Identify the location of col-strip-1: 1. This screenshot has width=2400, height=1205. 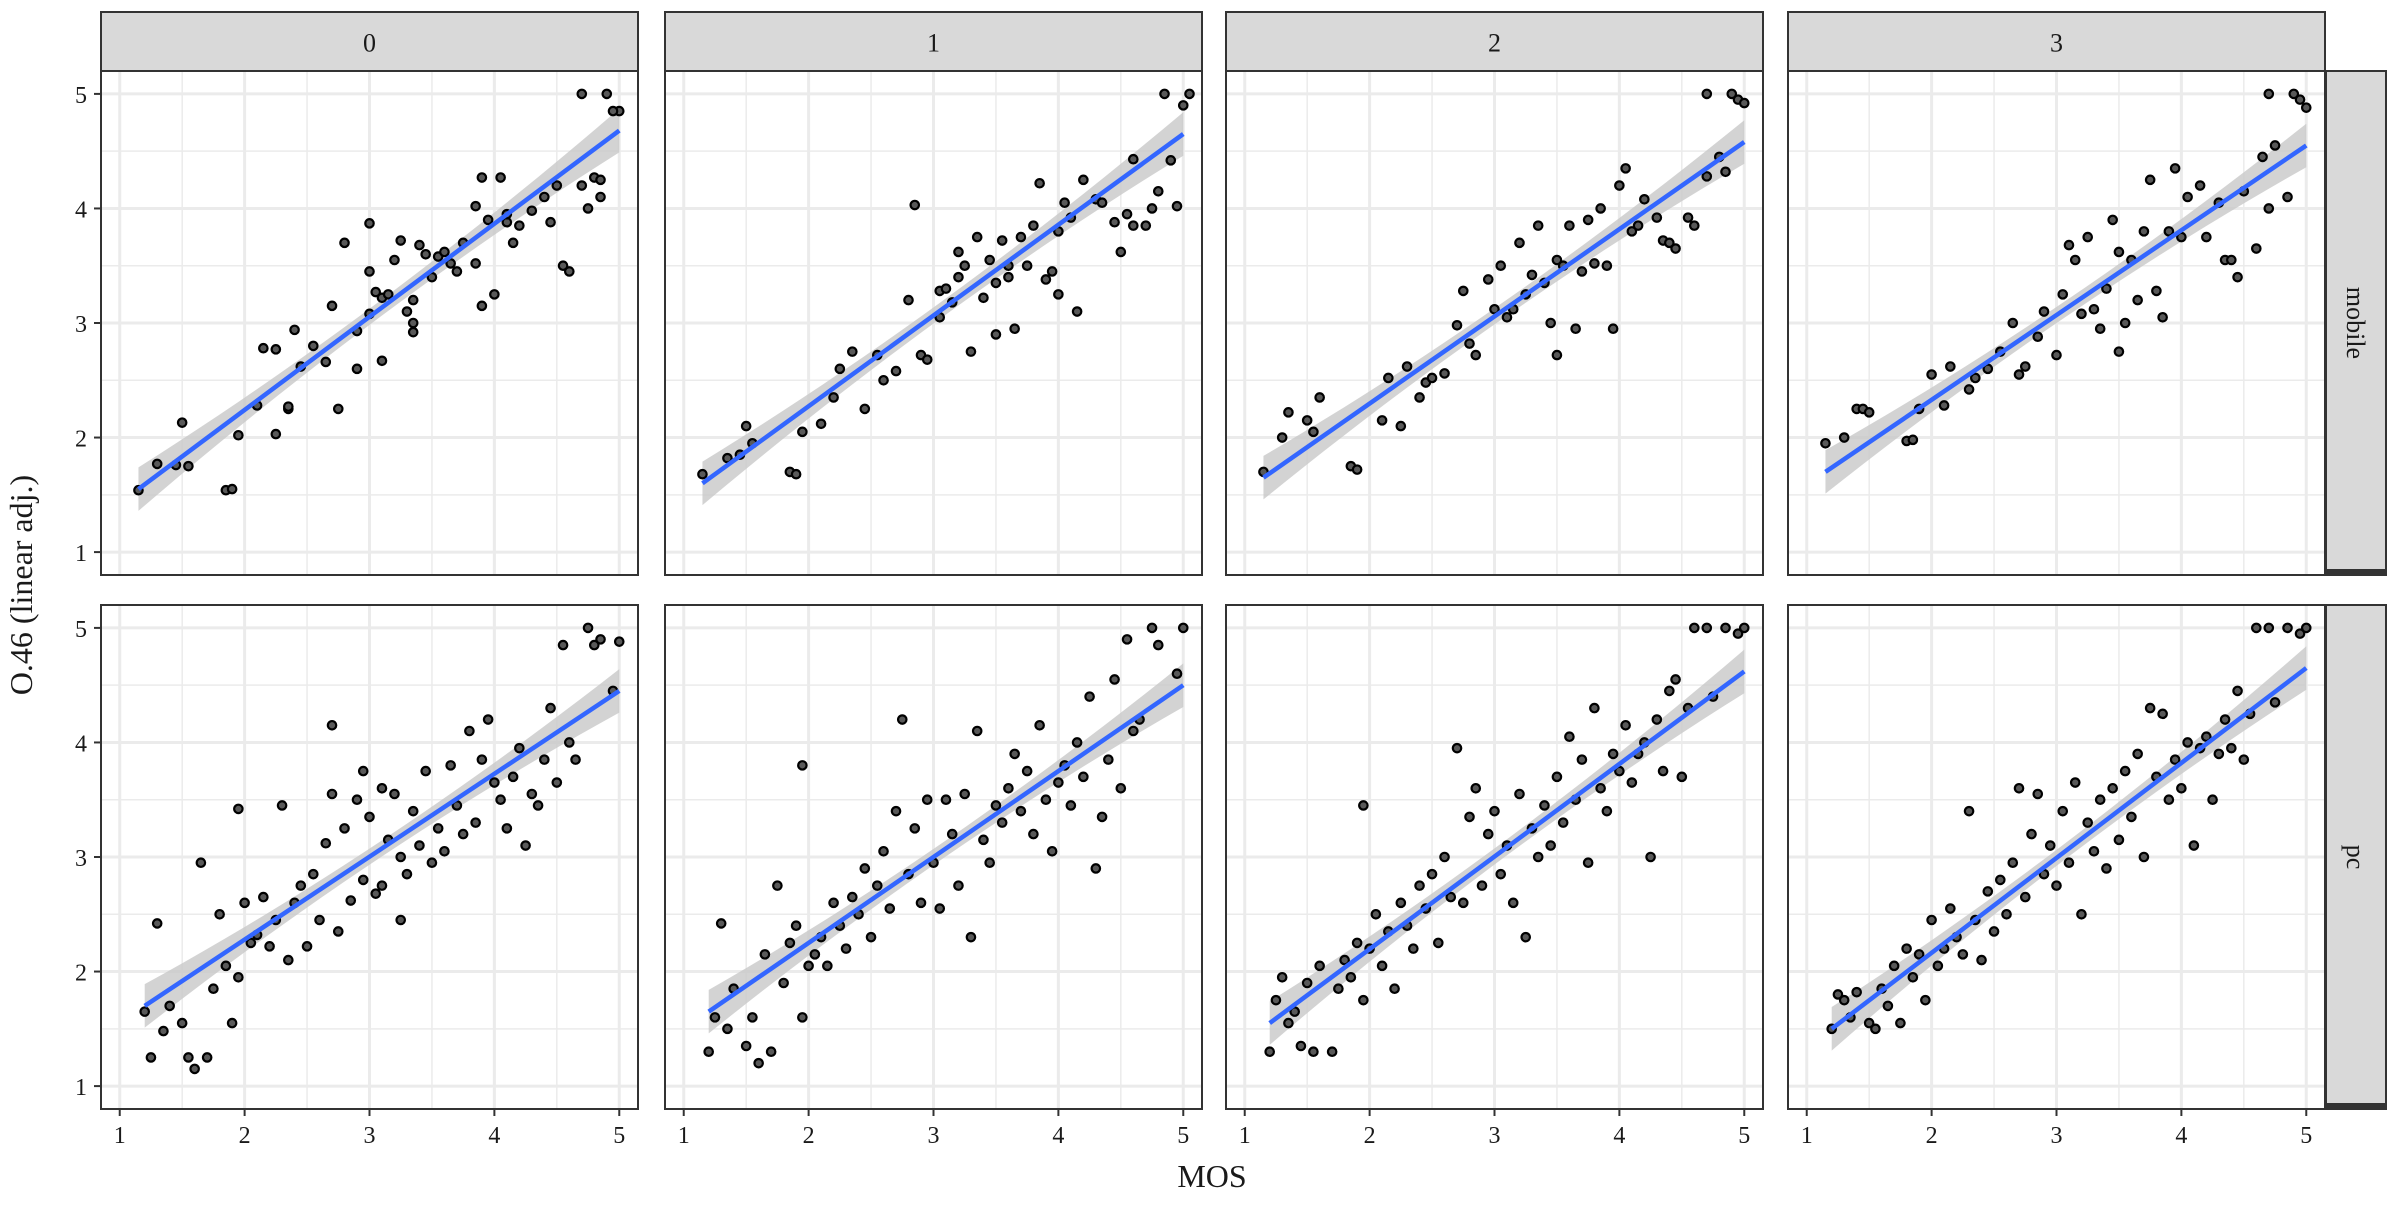
(933, 41).